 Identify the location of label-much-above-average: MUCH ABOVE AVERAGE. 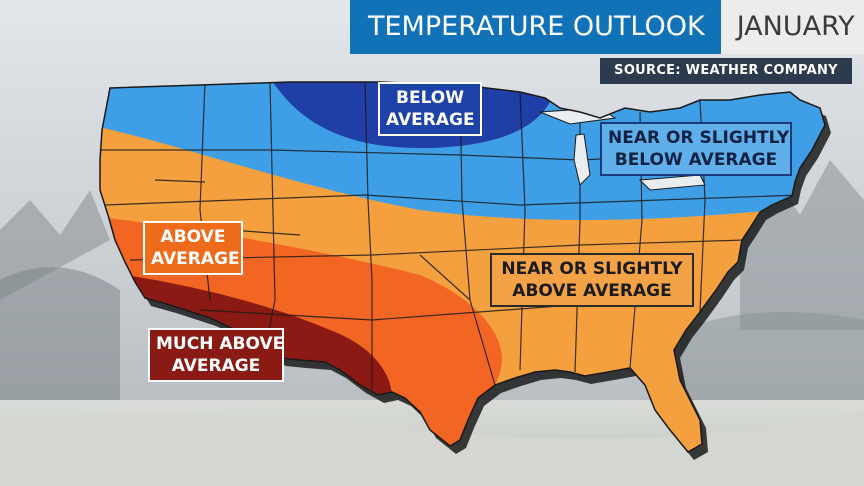
(216, 355).